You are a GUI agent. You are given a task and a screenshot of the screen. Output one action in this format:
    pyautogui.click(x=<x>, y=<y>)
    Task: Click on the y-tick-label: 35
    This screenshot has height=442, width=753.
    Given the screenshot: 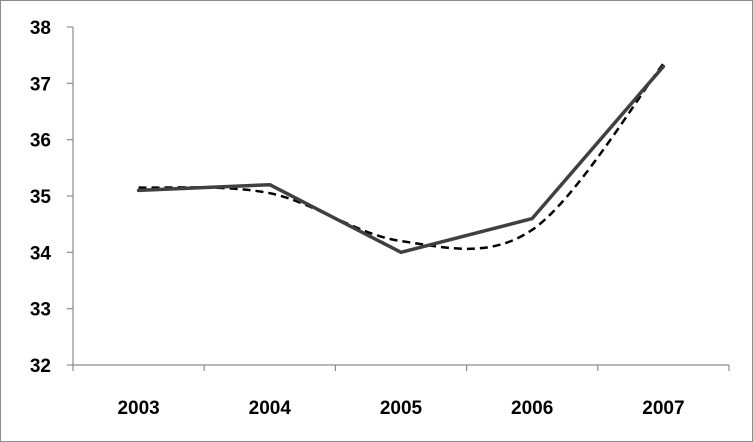 What is the action you would take?
    pyautogui.click(x=41, y=197)
    